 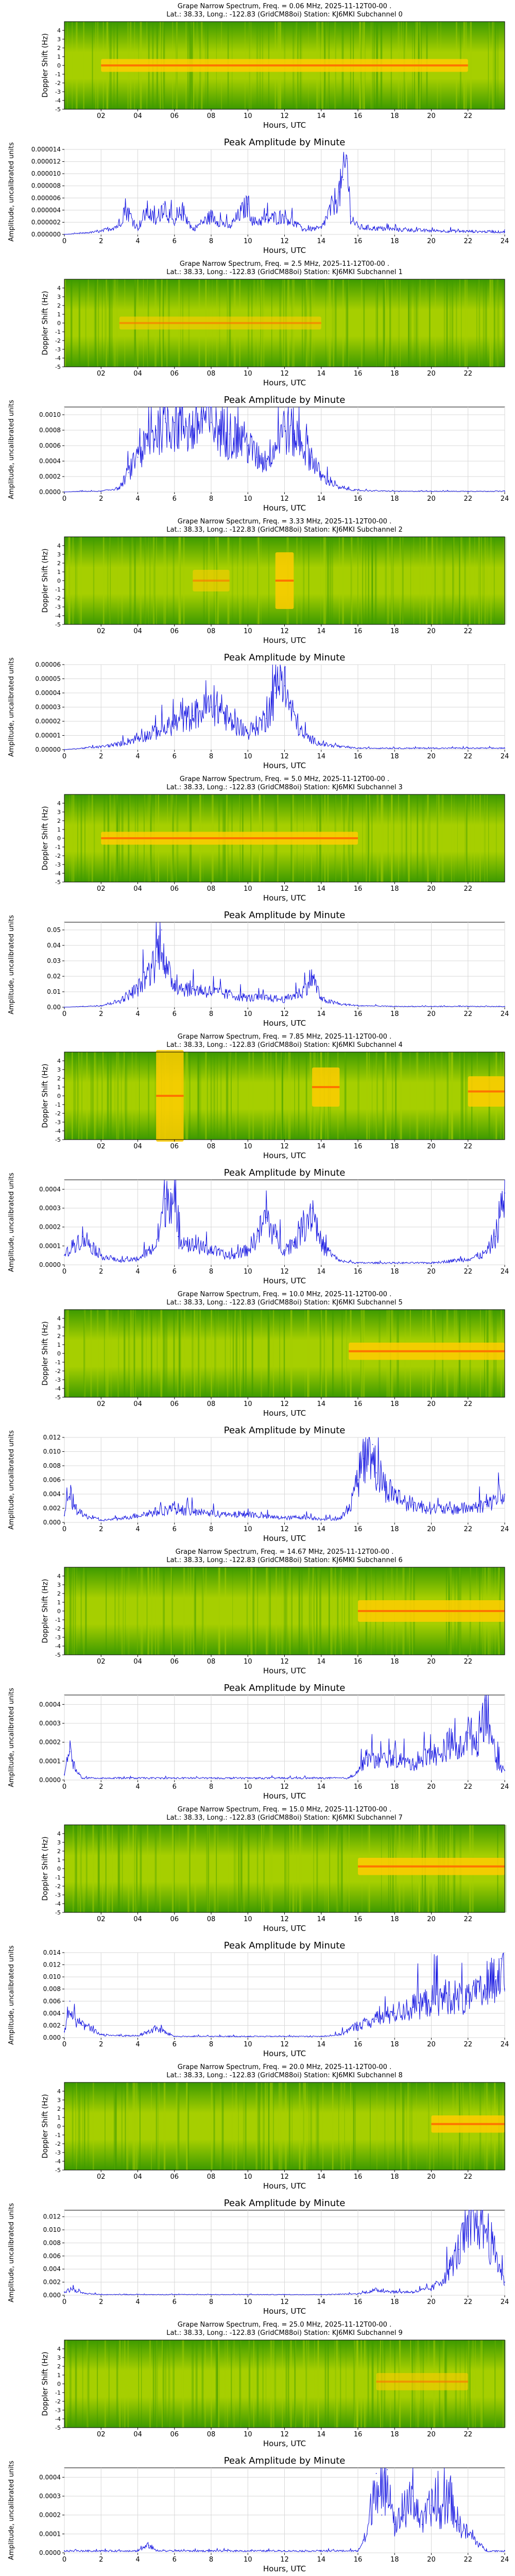 What do you see at coordinates (137, 889) in the screenshot?
I see `spectrum-xtick-label: 04` at bounding box center [137, 889].